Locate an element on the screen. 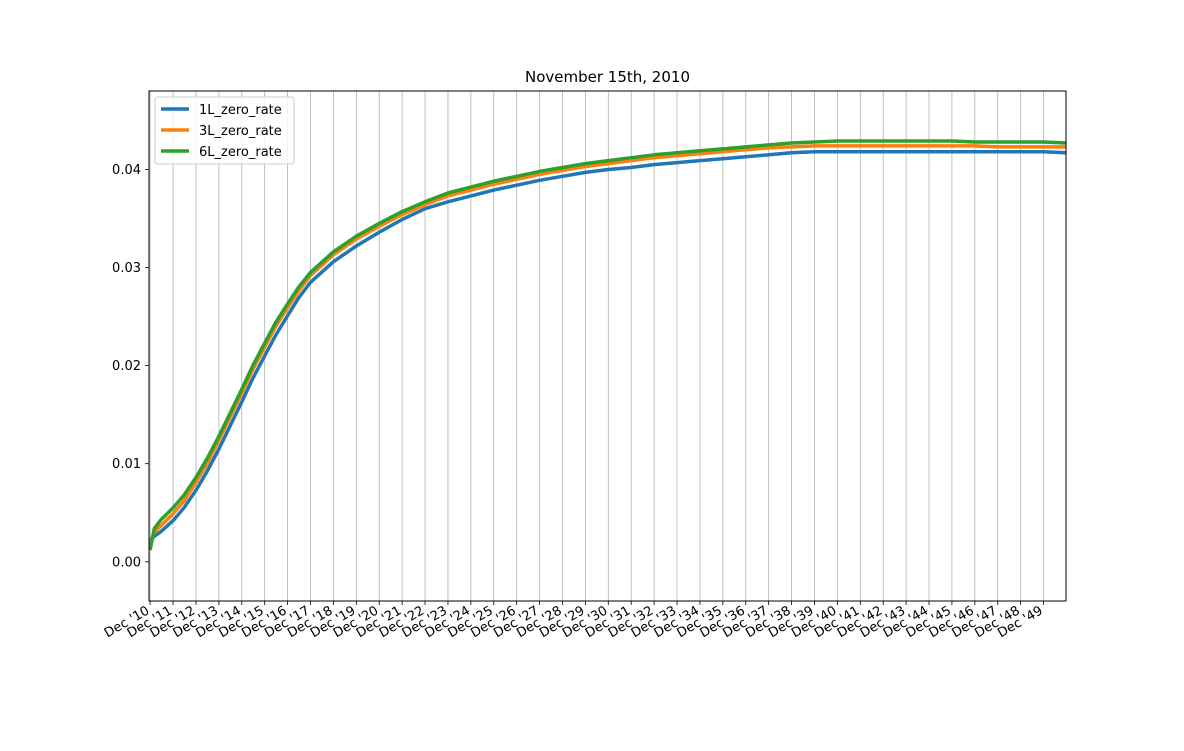 The image size is (1184, 751). legend-label: 1L_zero_rate is located at coordinates (240, 110).